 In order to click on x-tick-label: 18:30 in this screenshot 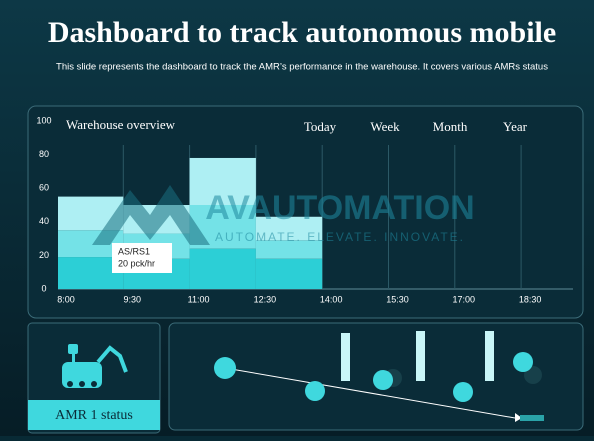, I will do `click(530, 299)`.